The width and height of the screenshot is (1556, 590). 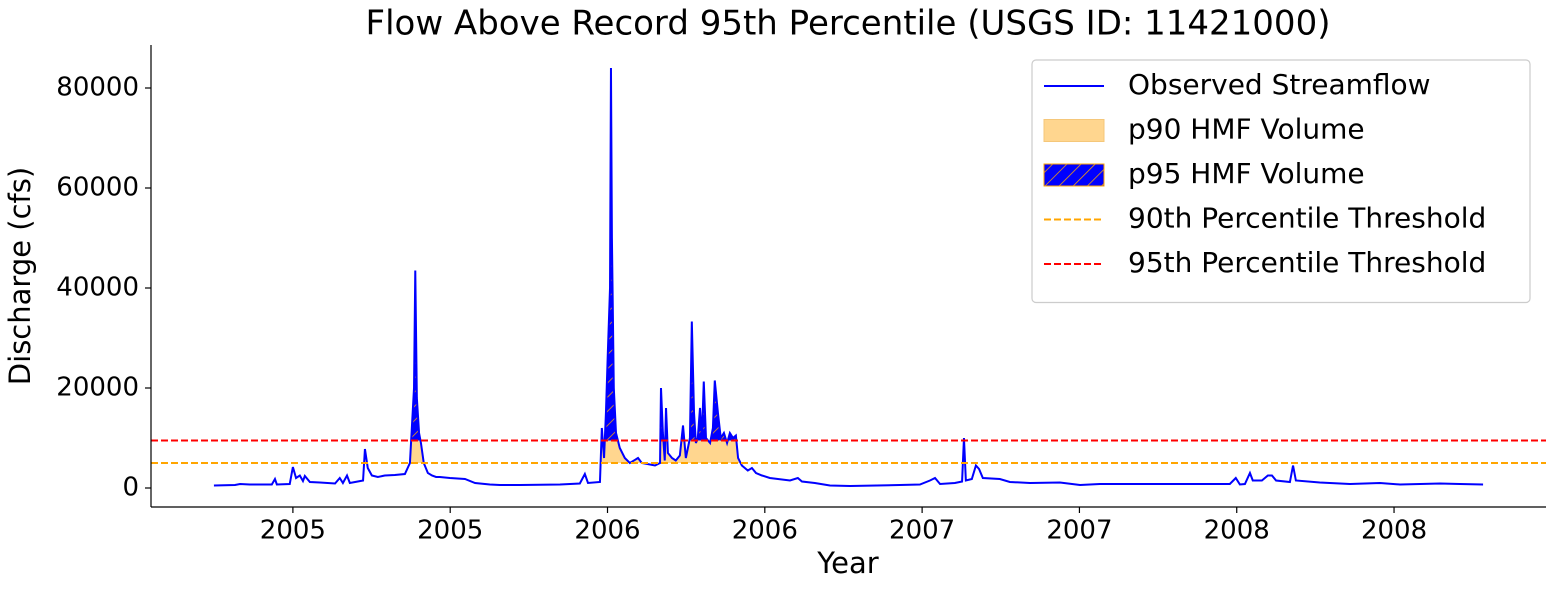 I want to click on y-tick-label: 60000, so click(x=97, y=188).